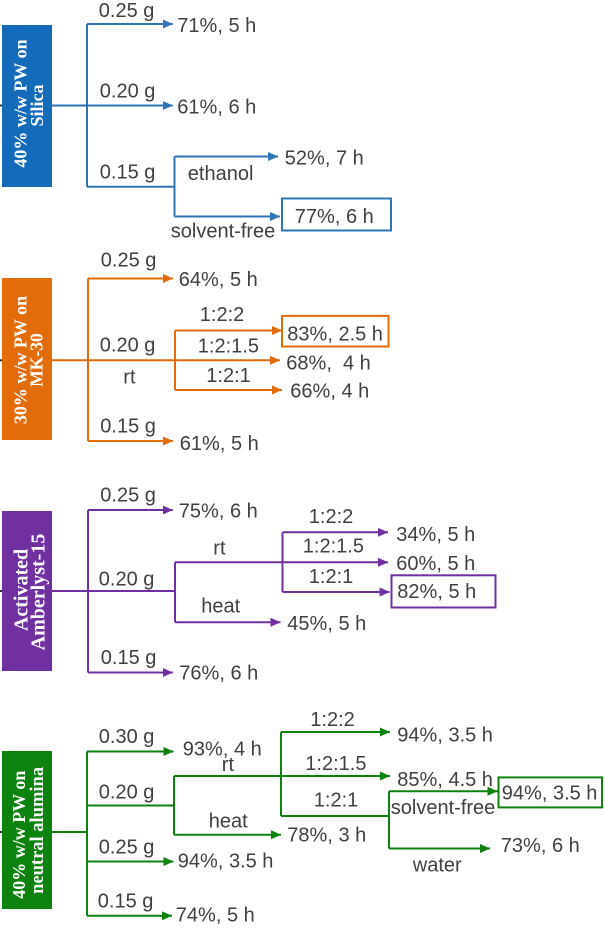 This screenshot has height=932, width=605. Describe the element at coordinates (329, 392) in the screenshot. I see `svg-text: 66%, 4 h` at that location.